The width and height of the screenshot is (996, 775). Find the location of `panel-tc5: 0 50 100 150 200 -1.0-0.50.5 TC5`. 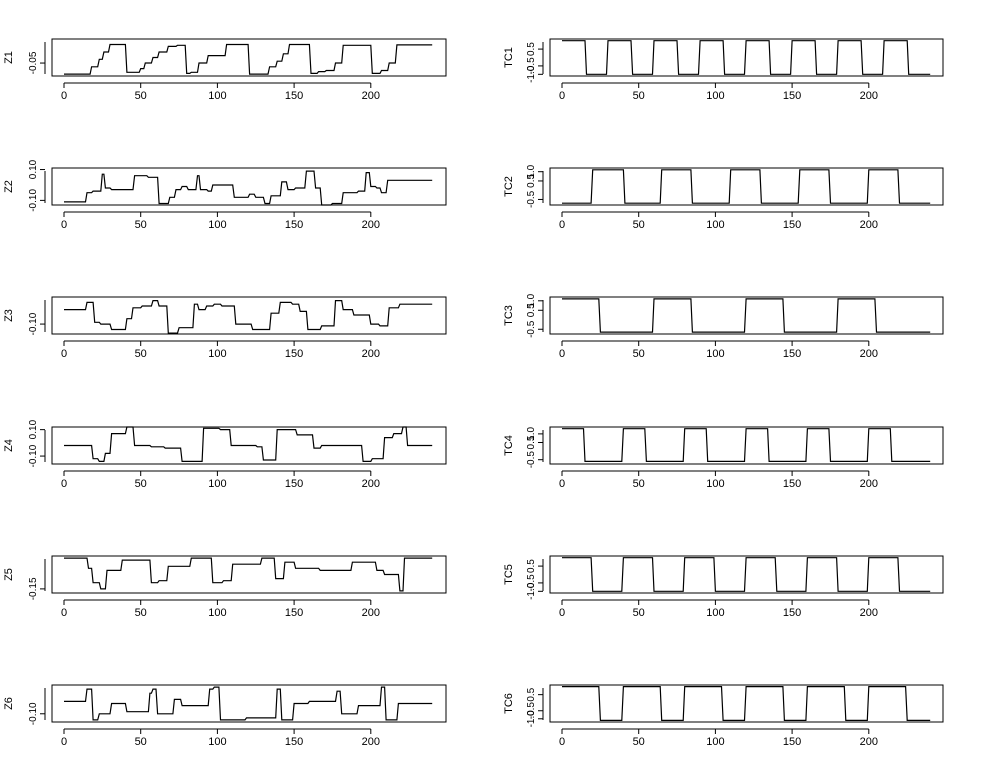

panel-tc5: 0 50 100 150 200 -1.0-0.50.5 TC5 is located at coordinates (723, 587).